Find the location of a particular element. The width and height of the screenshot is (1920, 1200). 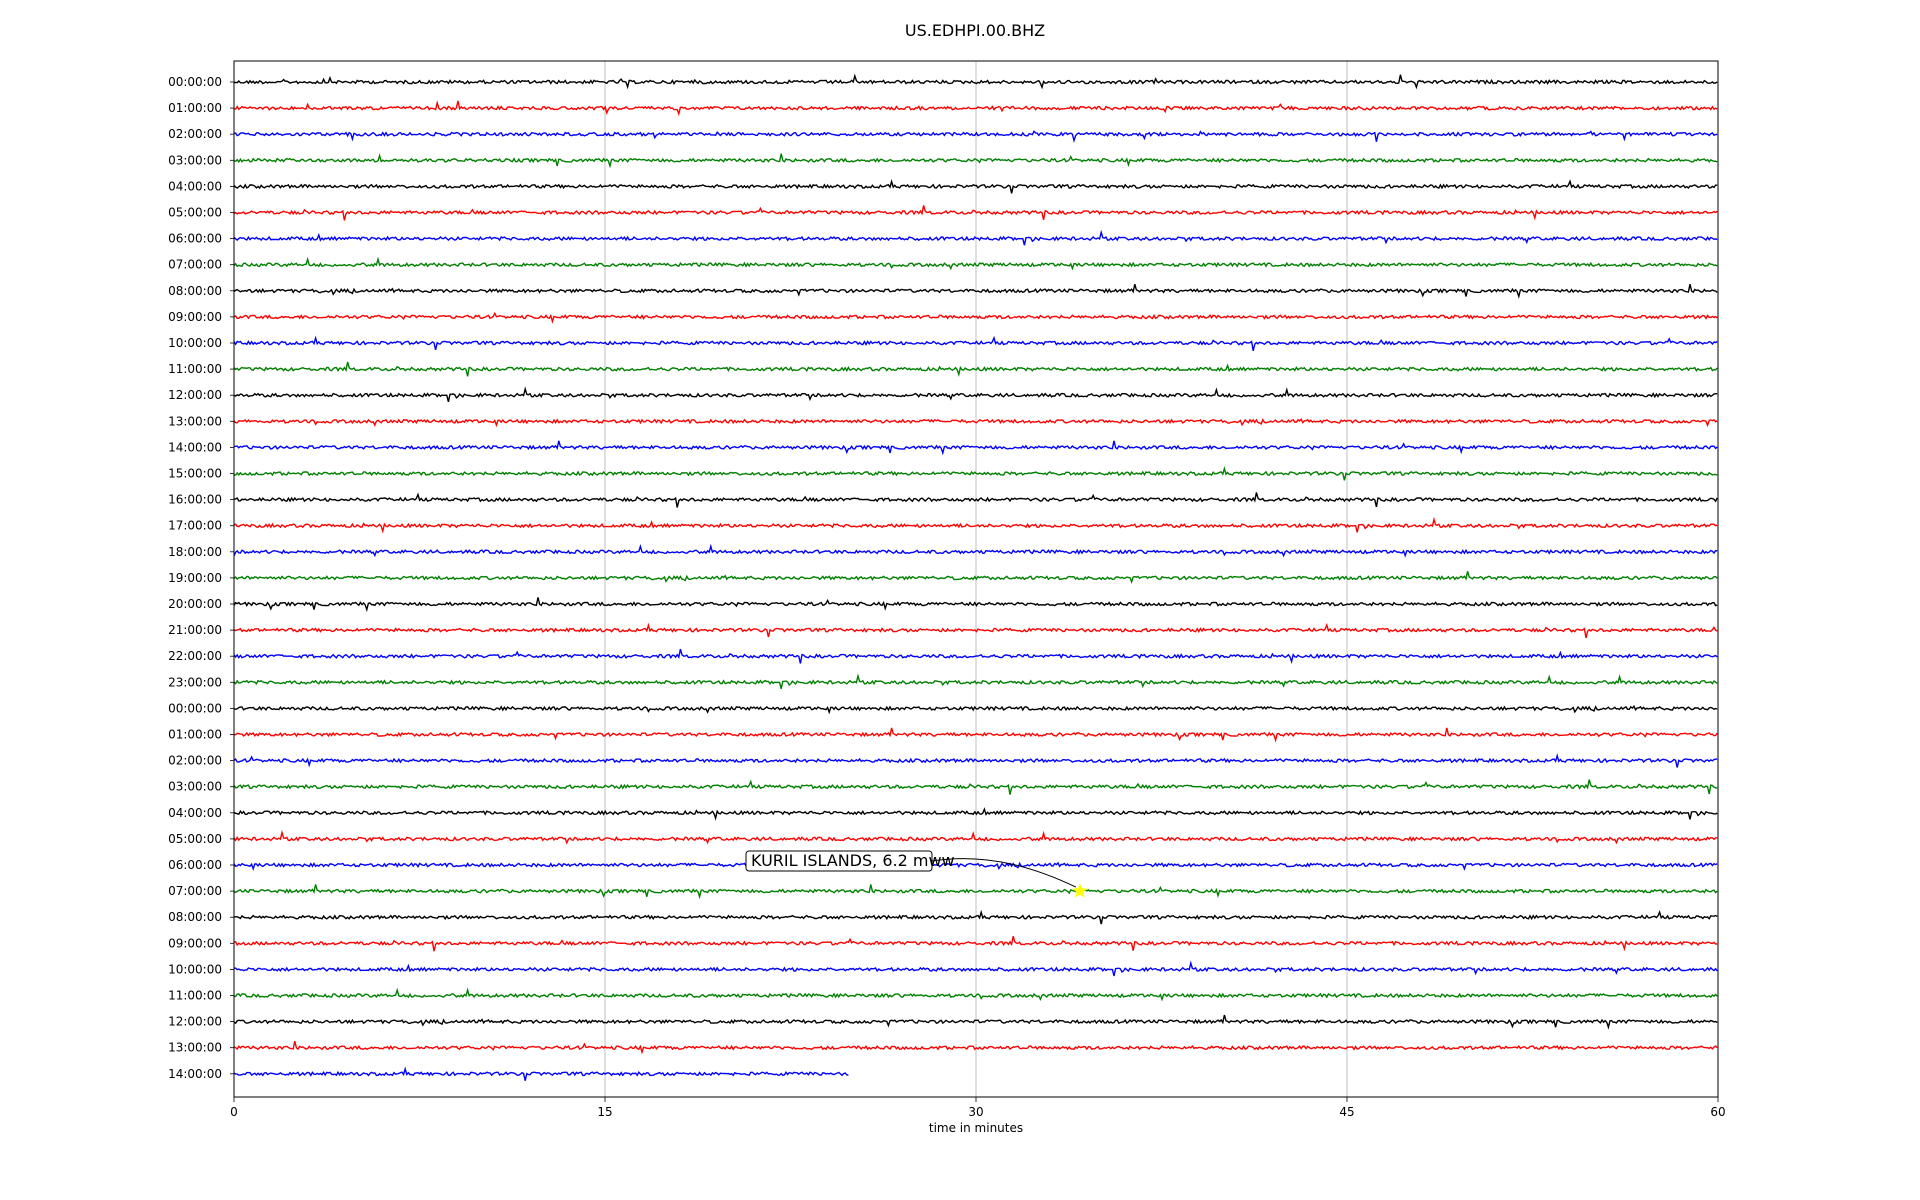

x-axis-ticks: 0 15 30 45 60 is located at coordinates (978, 1108).